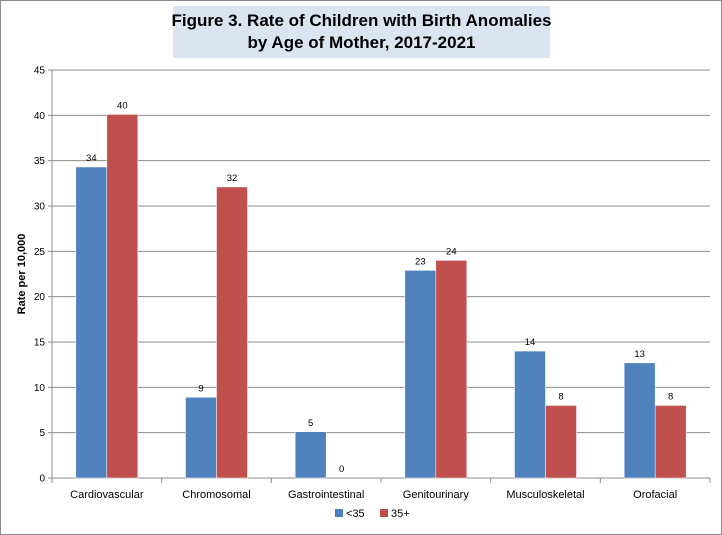 The height and width of the screenshot is (535, 722). I want to click on x-tick-label: Gastrointestinal, so click(326, 495).